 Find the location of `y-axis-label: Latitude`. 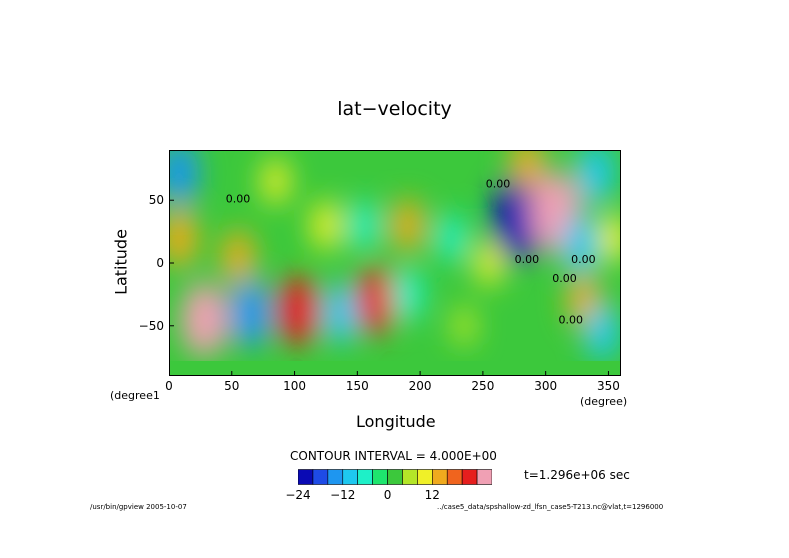

y-axis-label: Latitude is located at coordinates (121, 262).